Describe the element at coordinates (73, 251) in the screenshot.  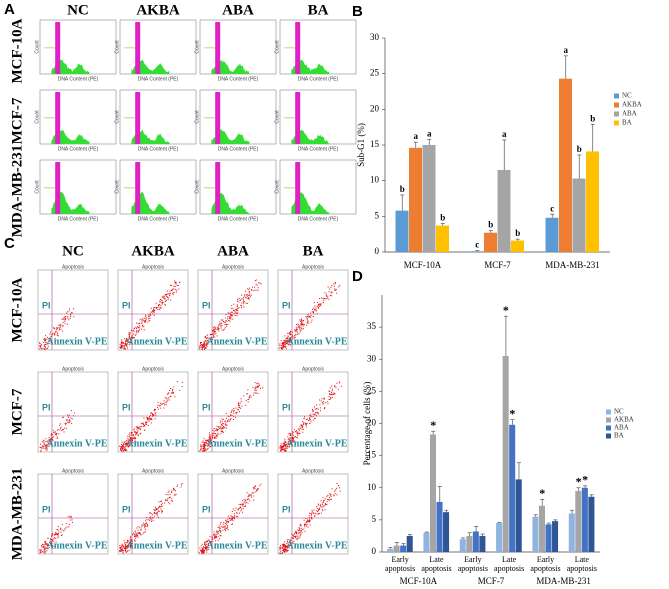
I see `column-header: NC` at that location.